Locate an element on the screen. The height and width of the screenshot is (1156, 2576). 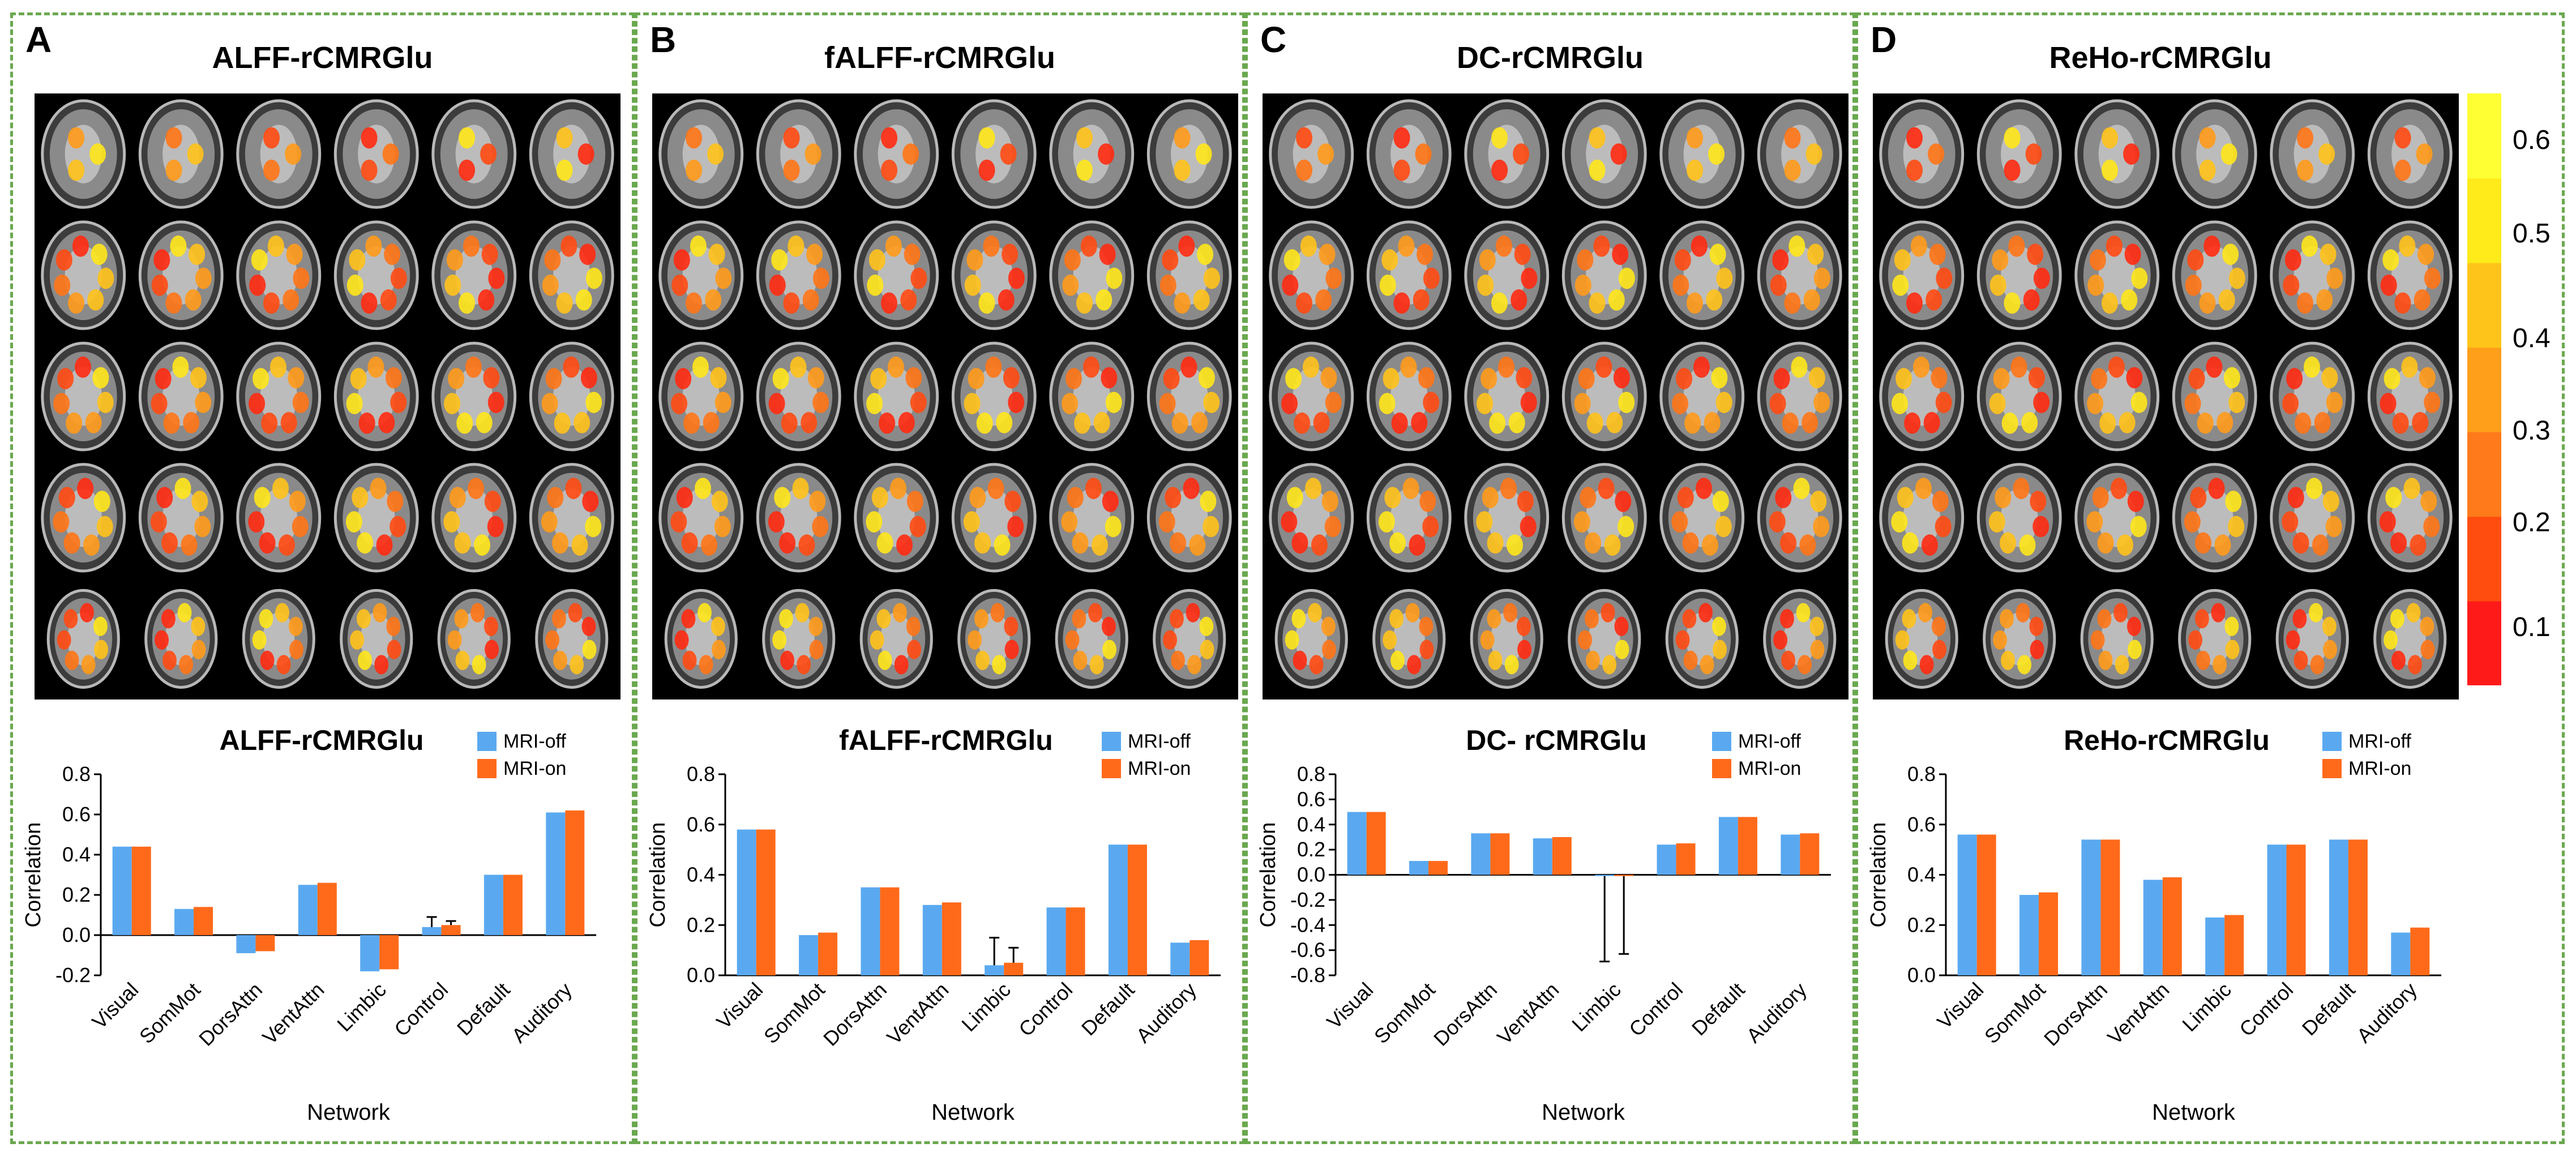
legend-swatch is located at coordinates (1721, 768).